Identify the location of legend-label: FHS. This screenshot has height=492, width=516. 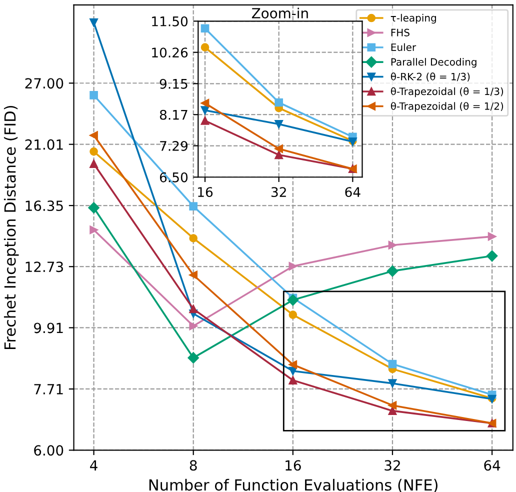
(400, 32).